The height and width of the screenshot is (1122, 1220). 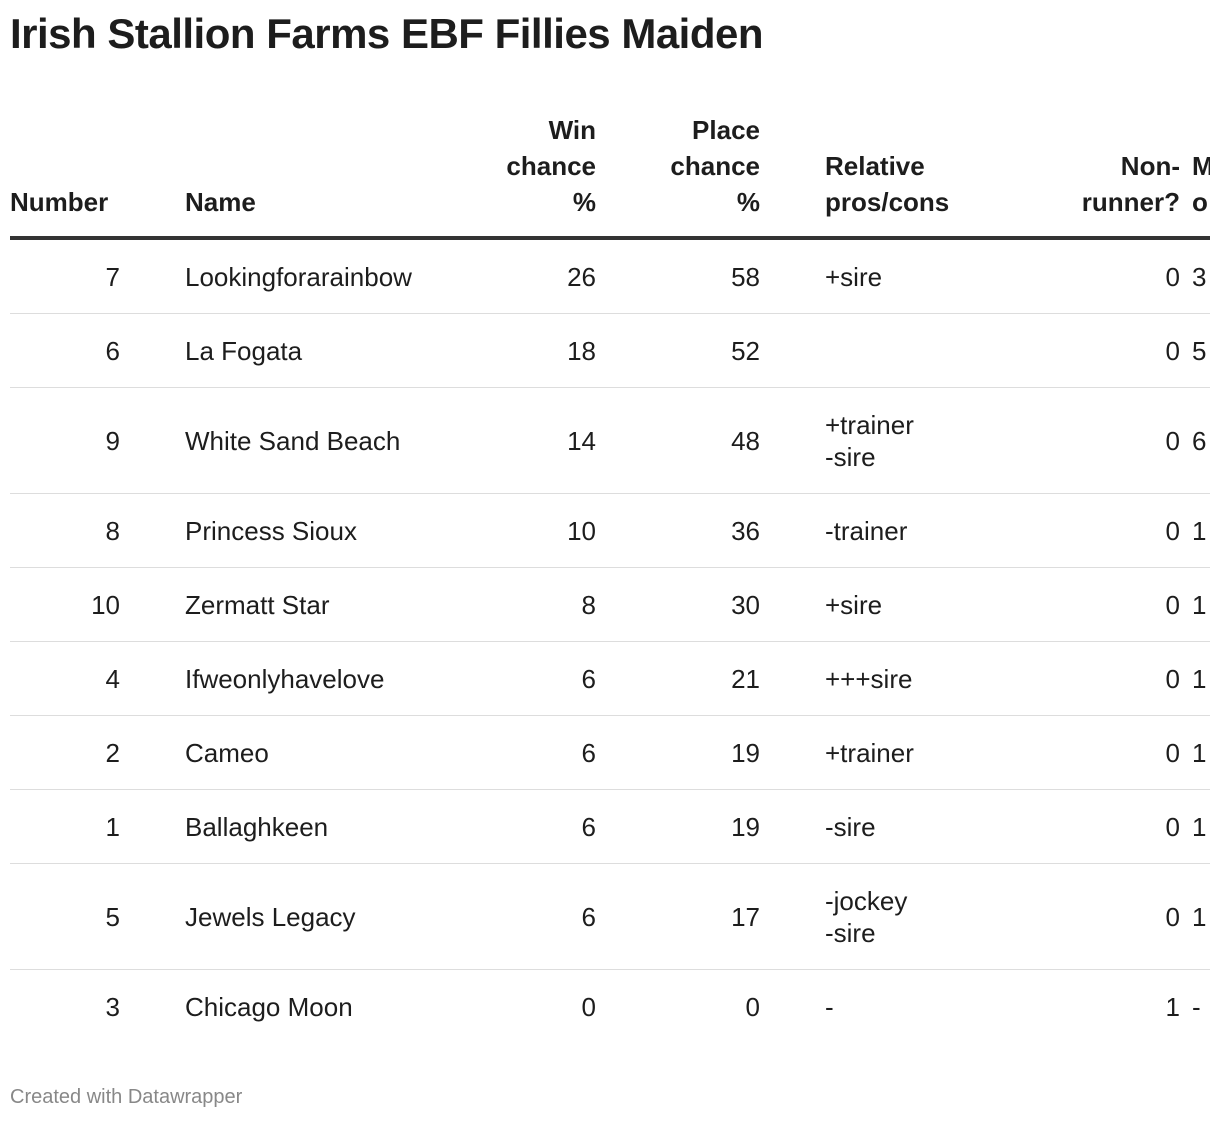 What do you see at coordinates (792, 176) in the screenshot?
I see `header-spacer` at bounding box center [792, 176].